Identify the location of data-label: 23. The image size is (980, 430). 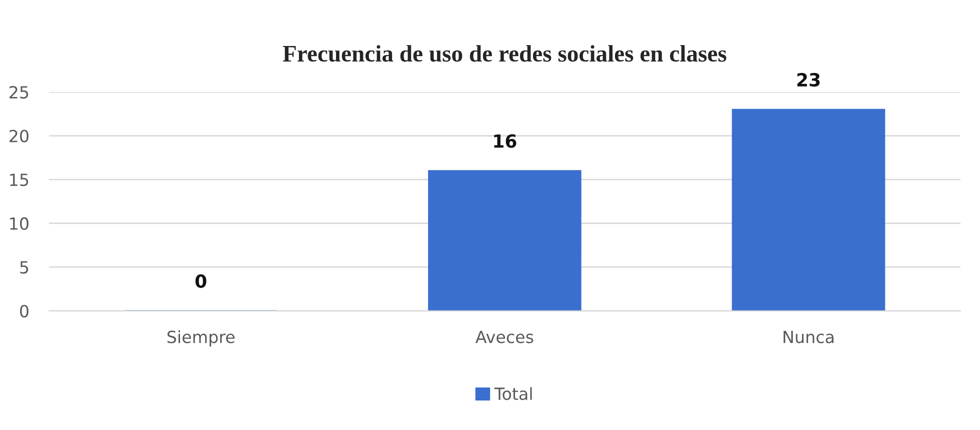
(808, 79).